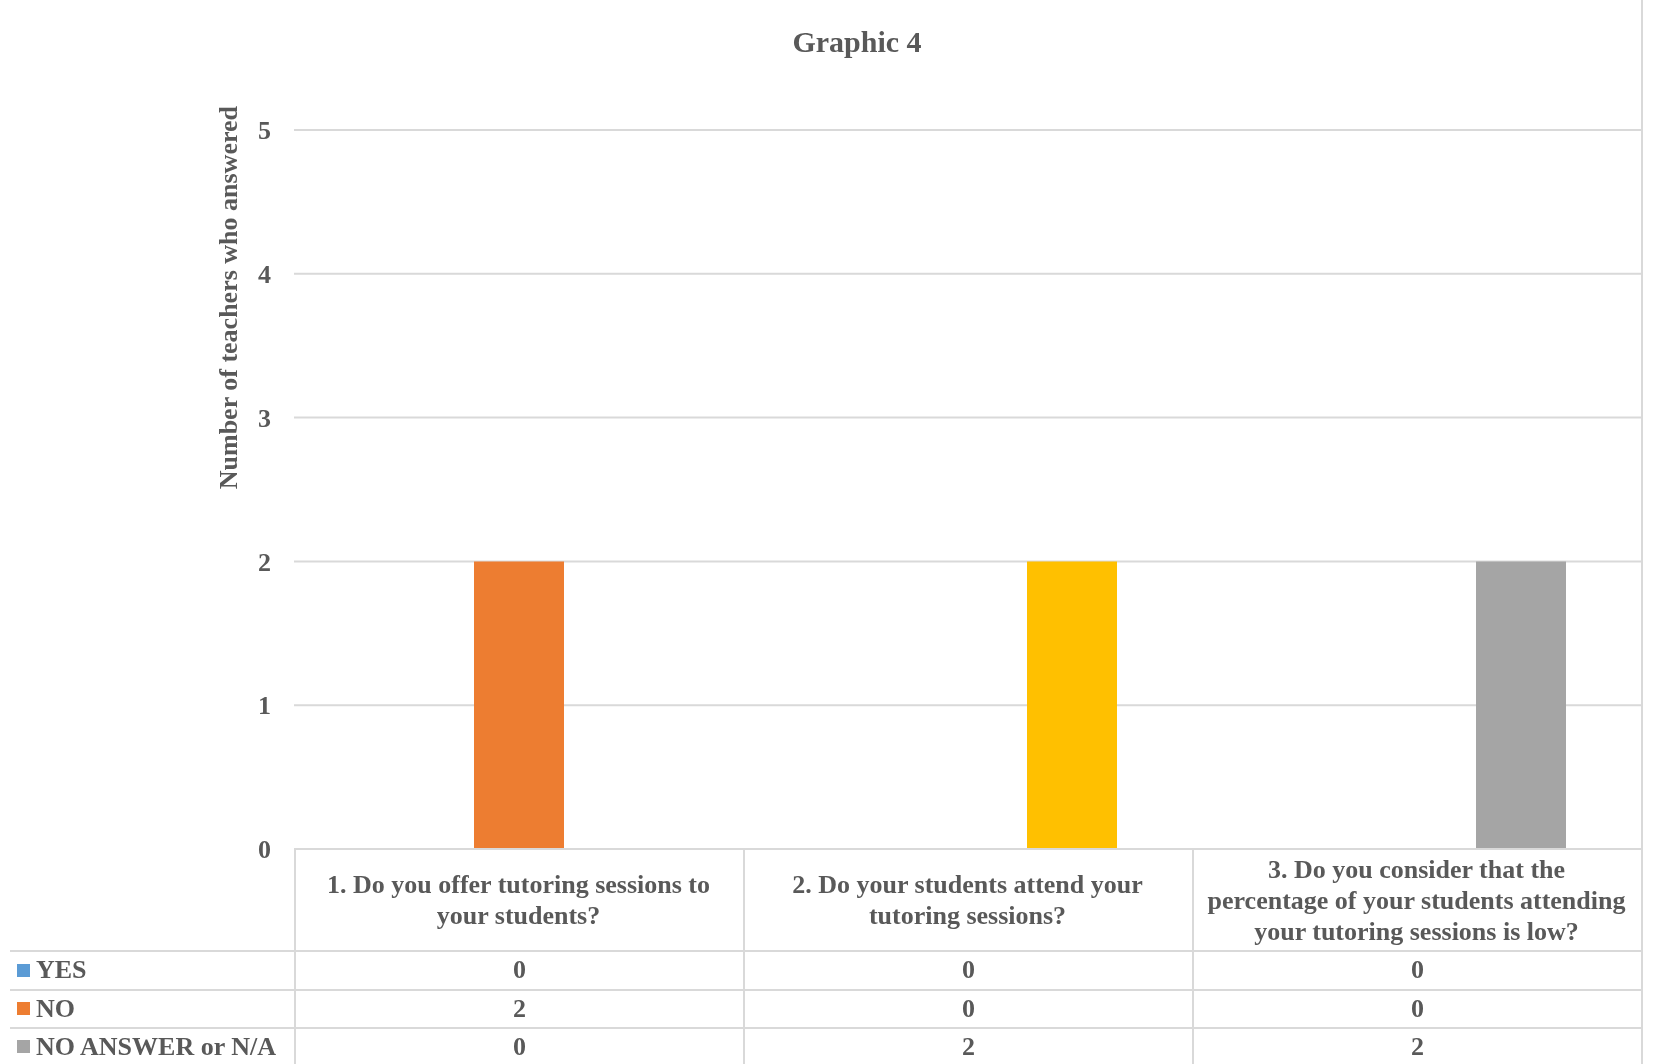 This screenshot has width=1655, height=1064. I want to click on legend-label: YES, so click(61, 970).